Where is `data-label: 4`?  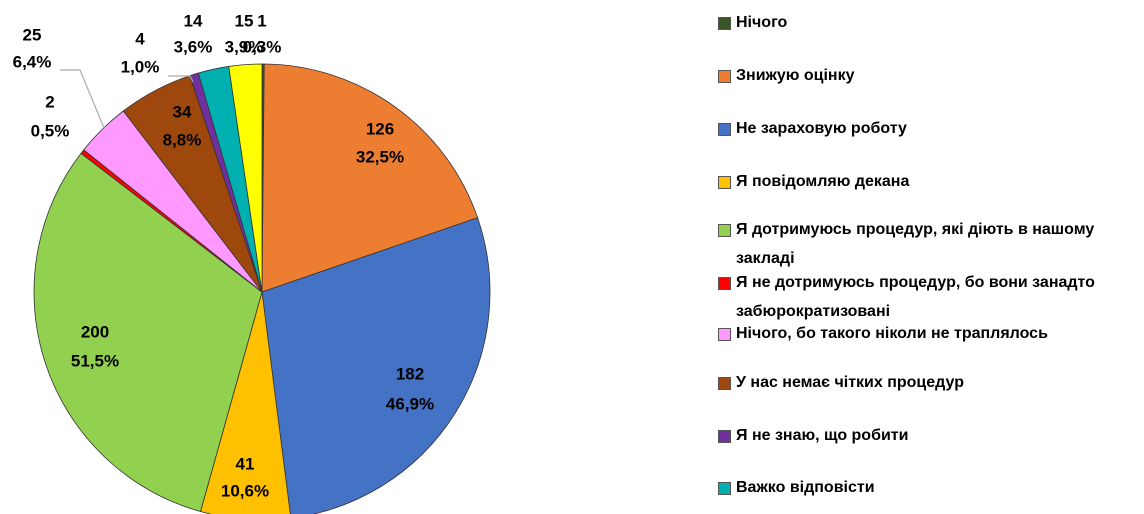
data-label: 4 is located at coordinates (140, 38).